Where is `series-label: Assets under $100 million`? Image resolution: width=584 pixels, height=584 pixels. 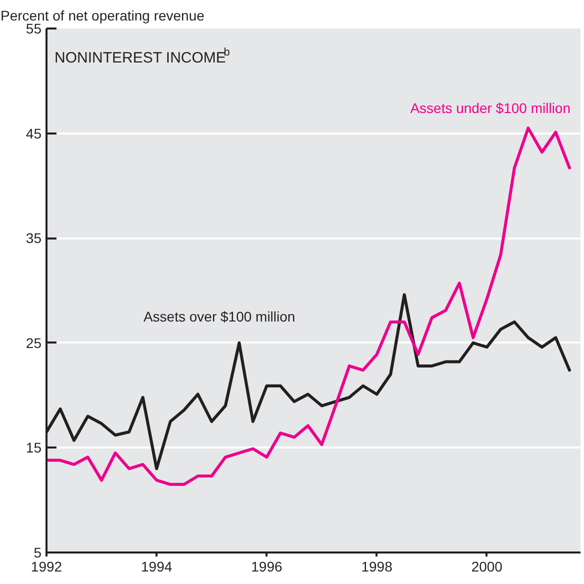
series-label: Assets under $100 million is located at coordinates (490, 108).